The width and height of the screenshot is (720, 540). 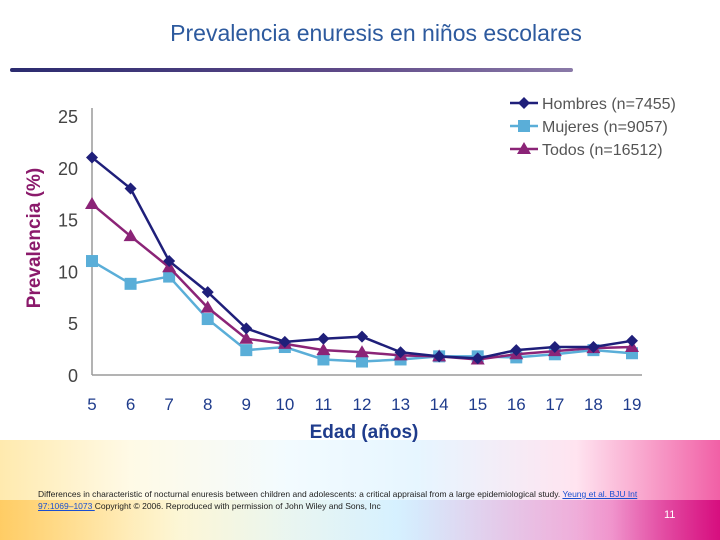 What do you see at coordinates (605, 127) in the screenshot?
I see `legend-label: Mujeres (n=9057)` at bounding box center [605, 127].